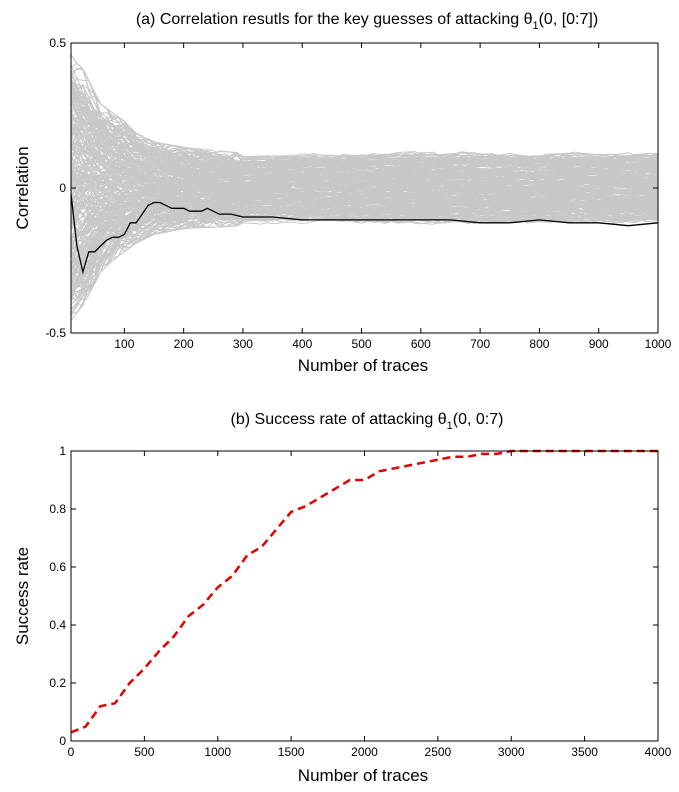  I want to click on success-rate-y-tick-label: 0.4, so click(57, 625).